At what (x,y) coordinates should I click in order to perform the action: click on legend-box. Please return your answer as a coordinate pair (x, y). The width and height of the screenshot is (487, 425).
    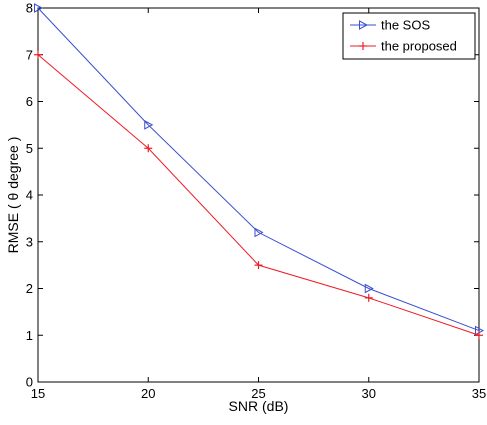
    Looking at the image, I should click on (409, 36).